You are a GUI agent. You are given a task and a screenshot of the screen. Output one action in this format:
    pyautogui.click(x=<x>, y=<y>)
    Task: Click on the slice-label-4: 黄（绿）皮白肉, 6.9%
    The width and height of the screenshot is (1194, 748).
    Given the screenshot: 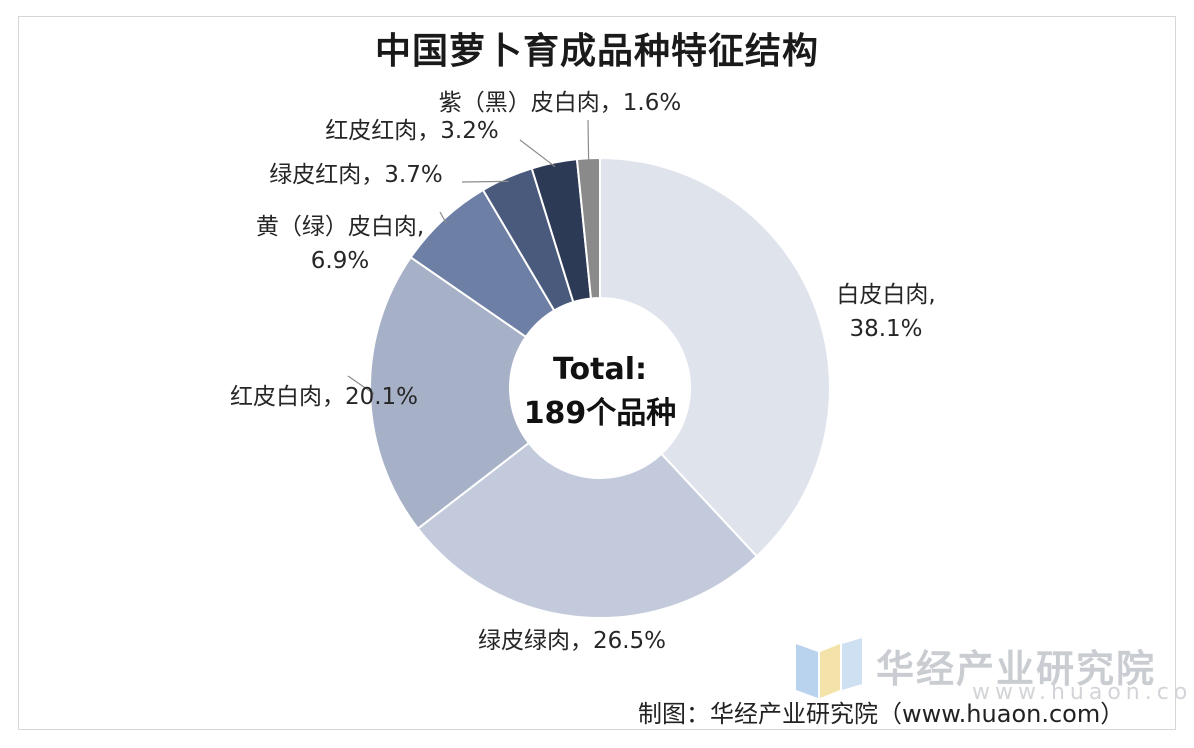 What is the action you would take?
    pyautogui.click(x=340, y=244)
    